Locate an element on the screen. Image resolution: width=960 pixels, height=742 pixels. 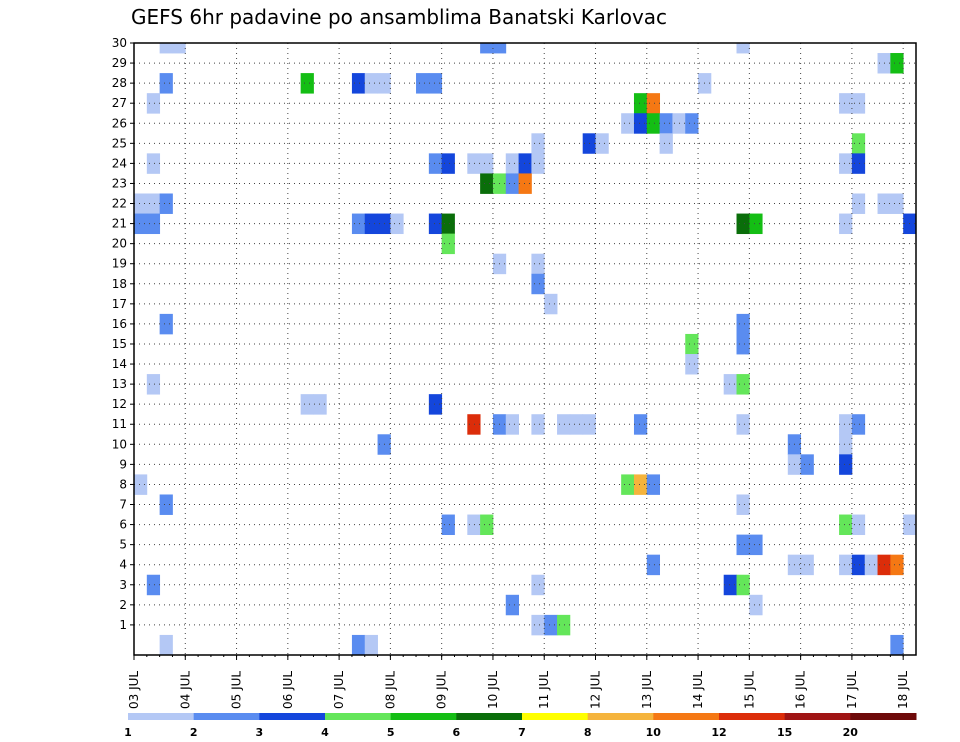
colorbar-label: 12 is located at coordinates (718, 732).